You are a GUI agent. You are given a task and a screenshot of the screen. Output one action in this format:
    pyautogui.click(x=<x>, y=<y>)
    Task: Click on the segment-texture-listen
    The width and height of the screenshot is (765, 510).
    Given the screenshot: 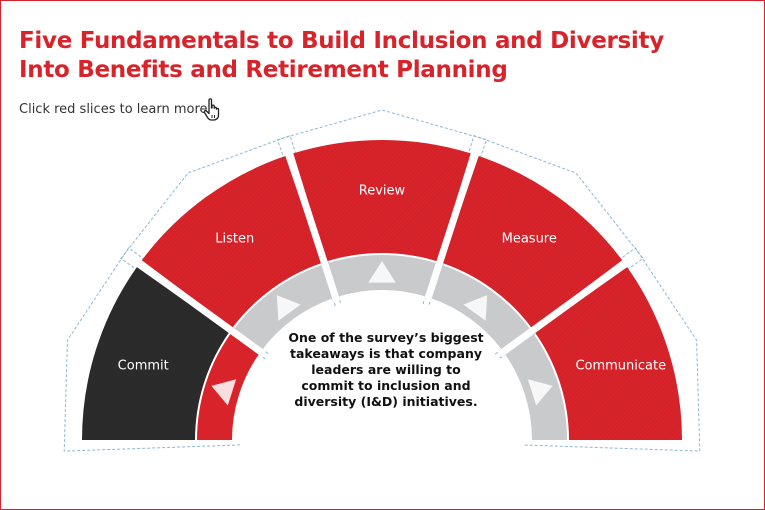 What is the action you would take?
    pyautogui.click(x=231, y=242)
    